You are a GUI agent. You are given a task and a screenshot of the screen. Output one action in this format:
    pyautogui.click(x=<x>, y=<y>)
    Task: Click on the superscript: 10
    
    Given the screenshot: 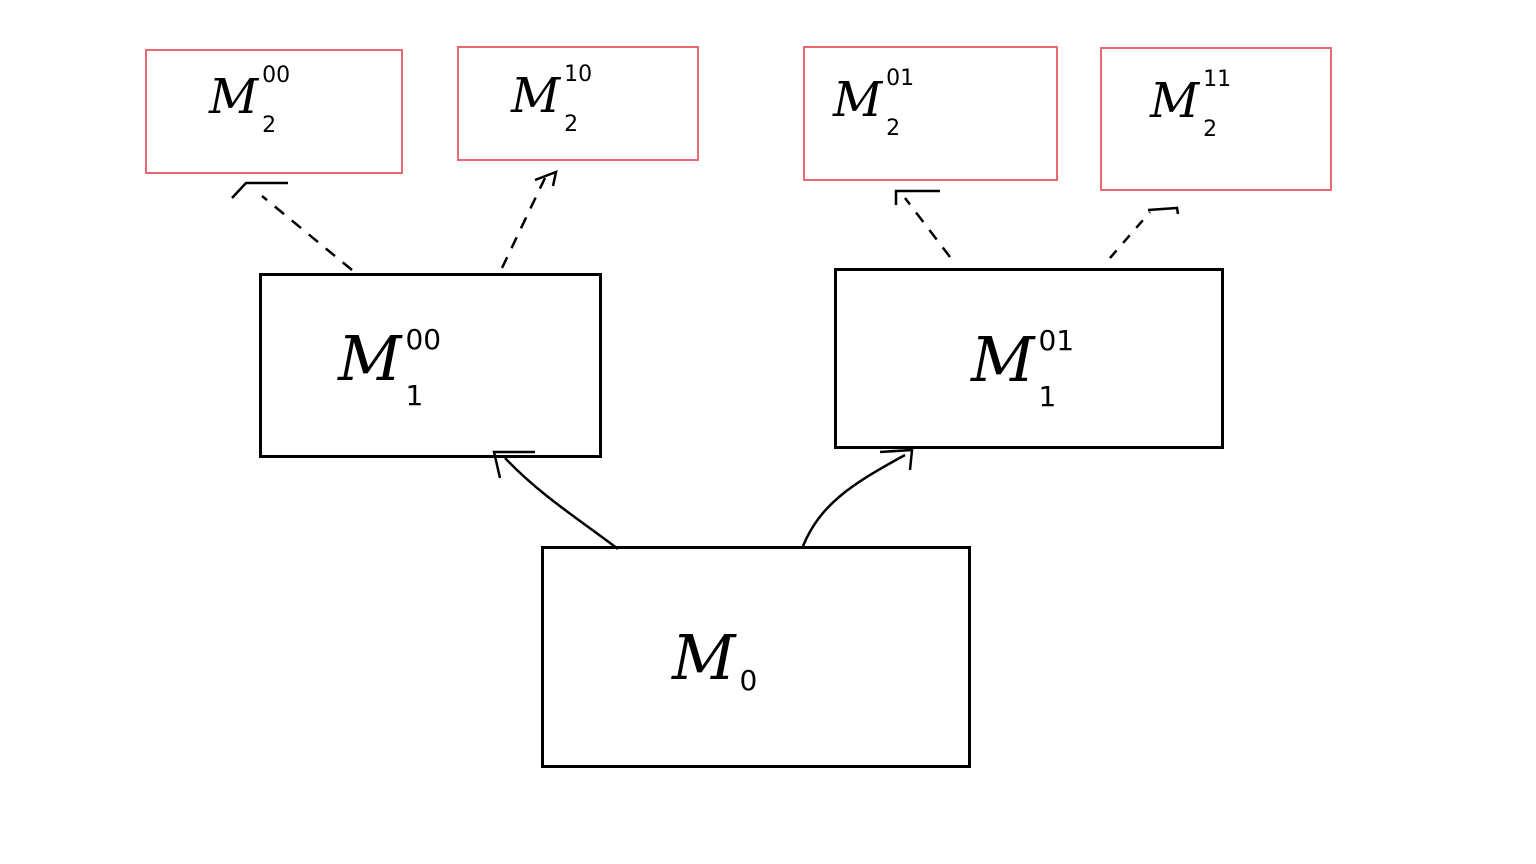 What is the action you would take?
    pyautogui.click(x=578, y=74)
    